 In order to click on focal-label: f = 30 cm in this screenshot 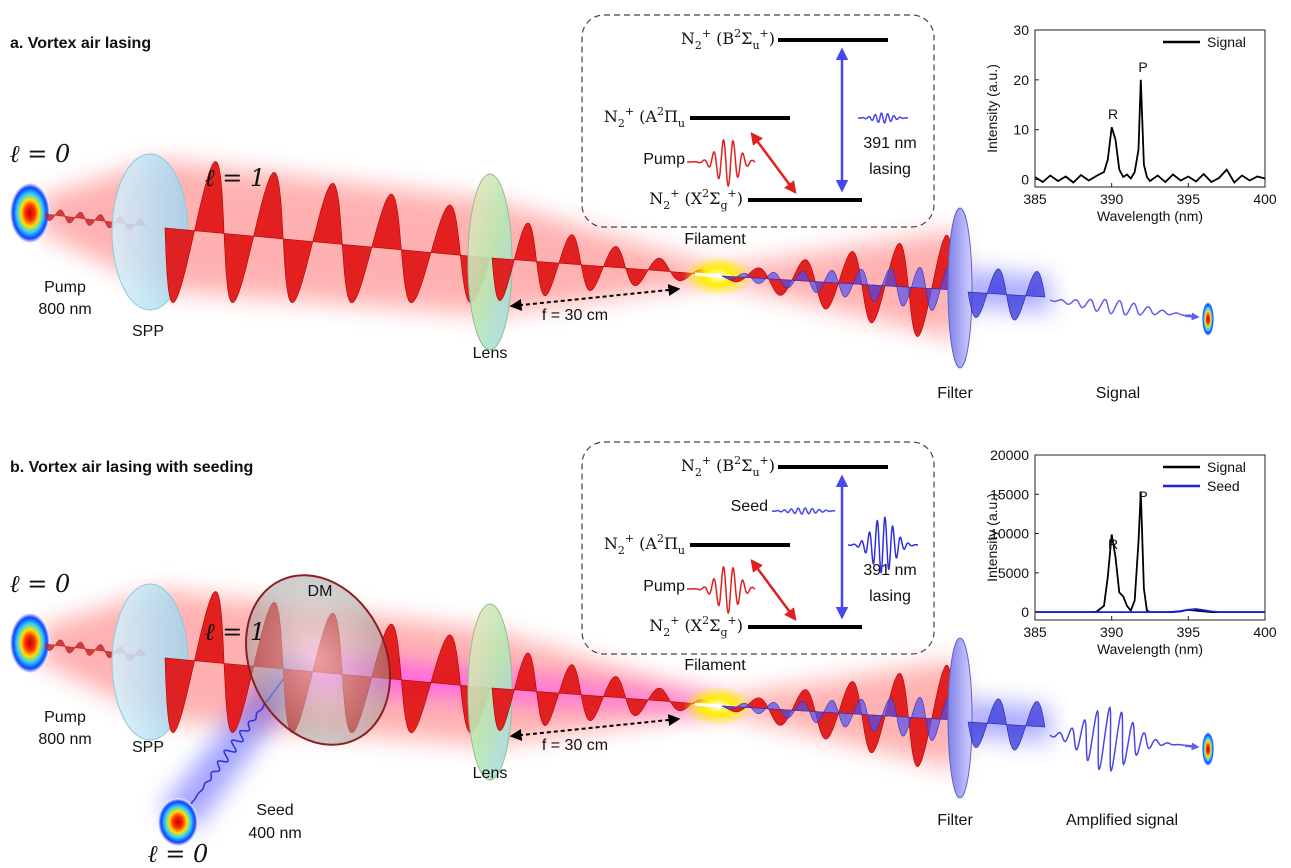, I will do `click(575, 745)`.